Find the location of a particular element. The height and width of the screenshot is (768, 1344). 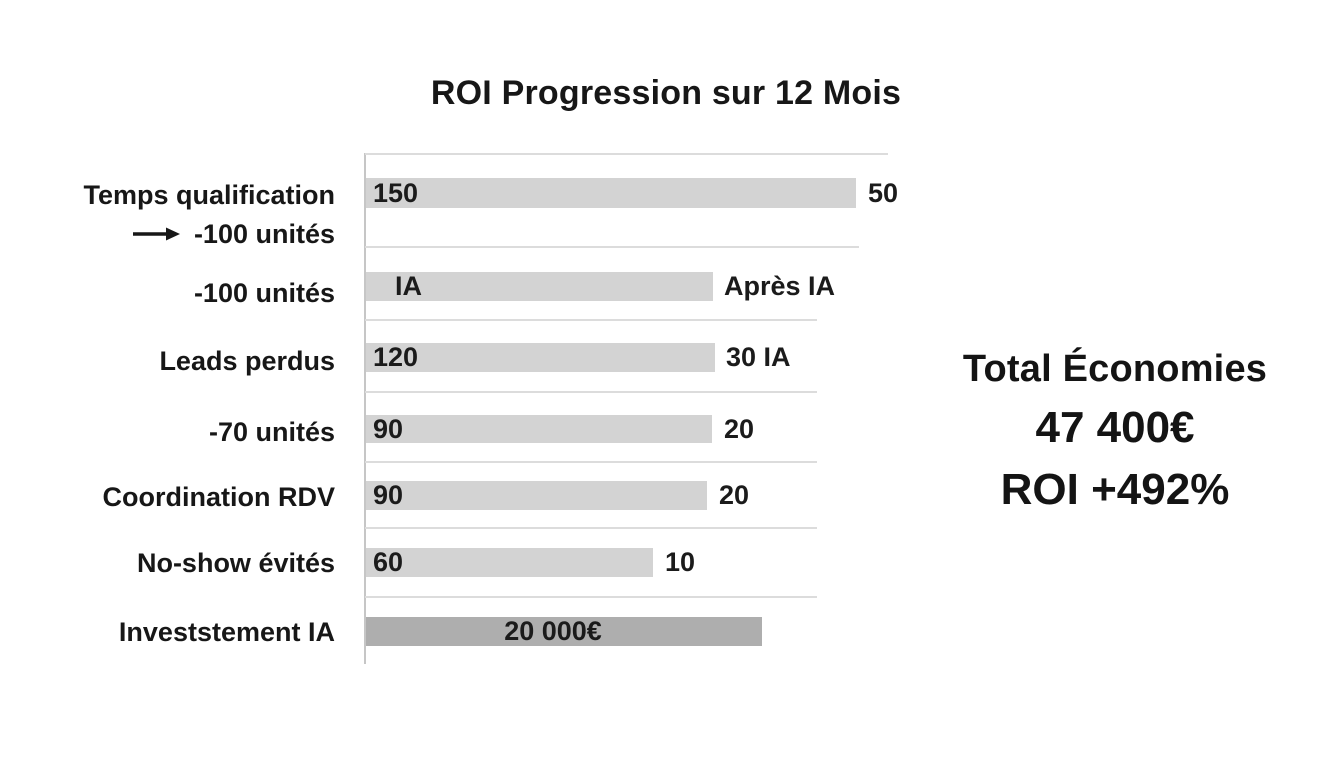

bar-ia: IA is located at coordinates (539, 286).